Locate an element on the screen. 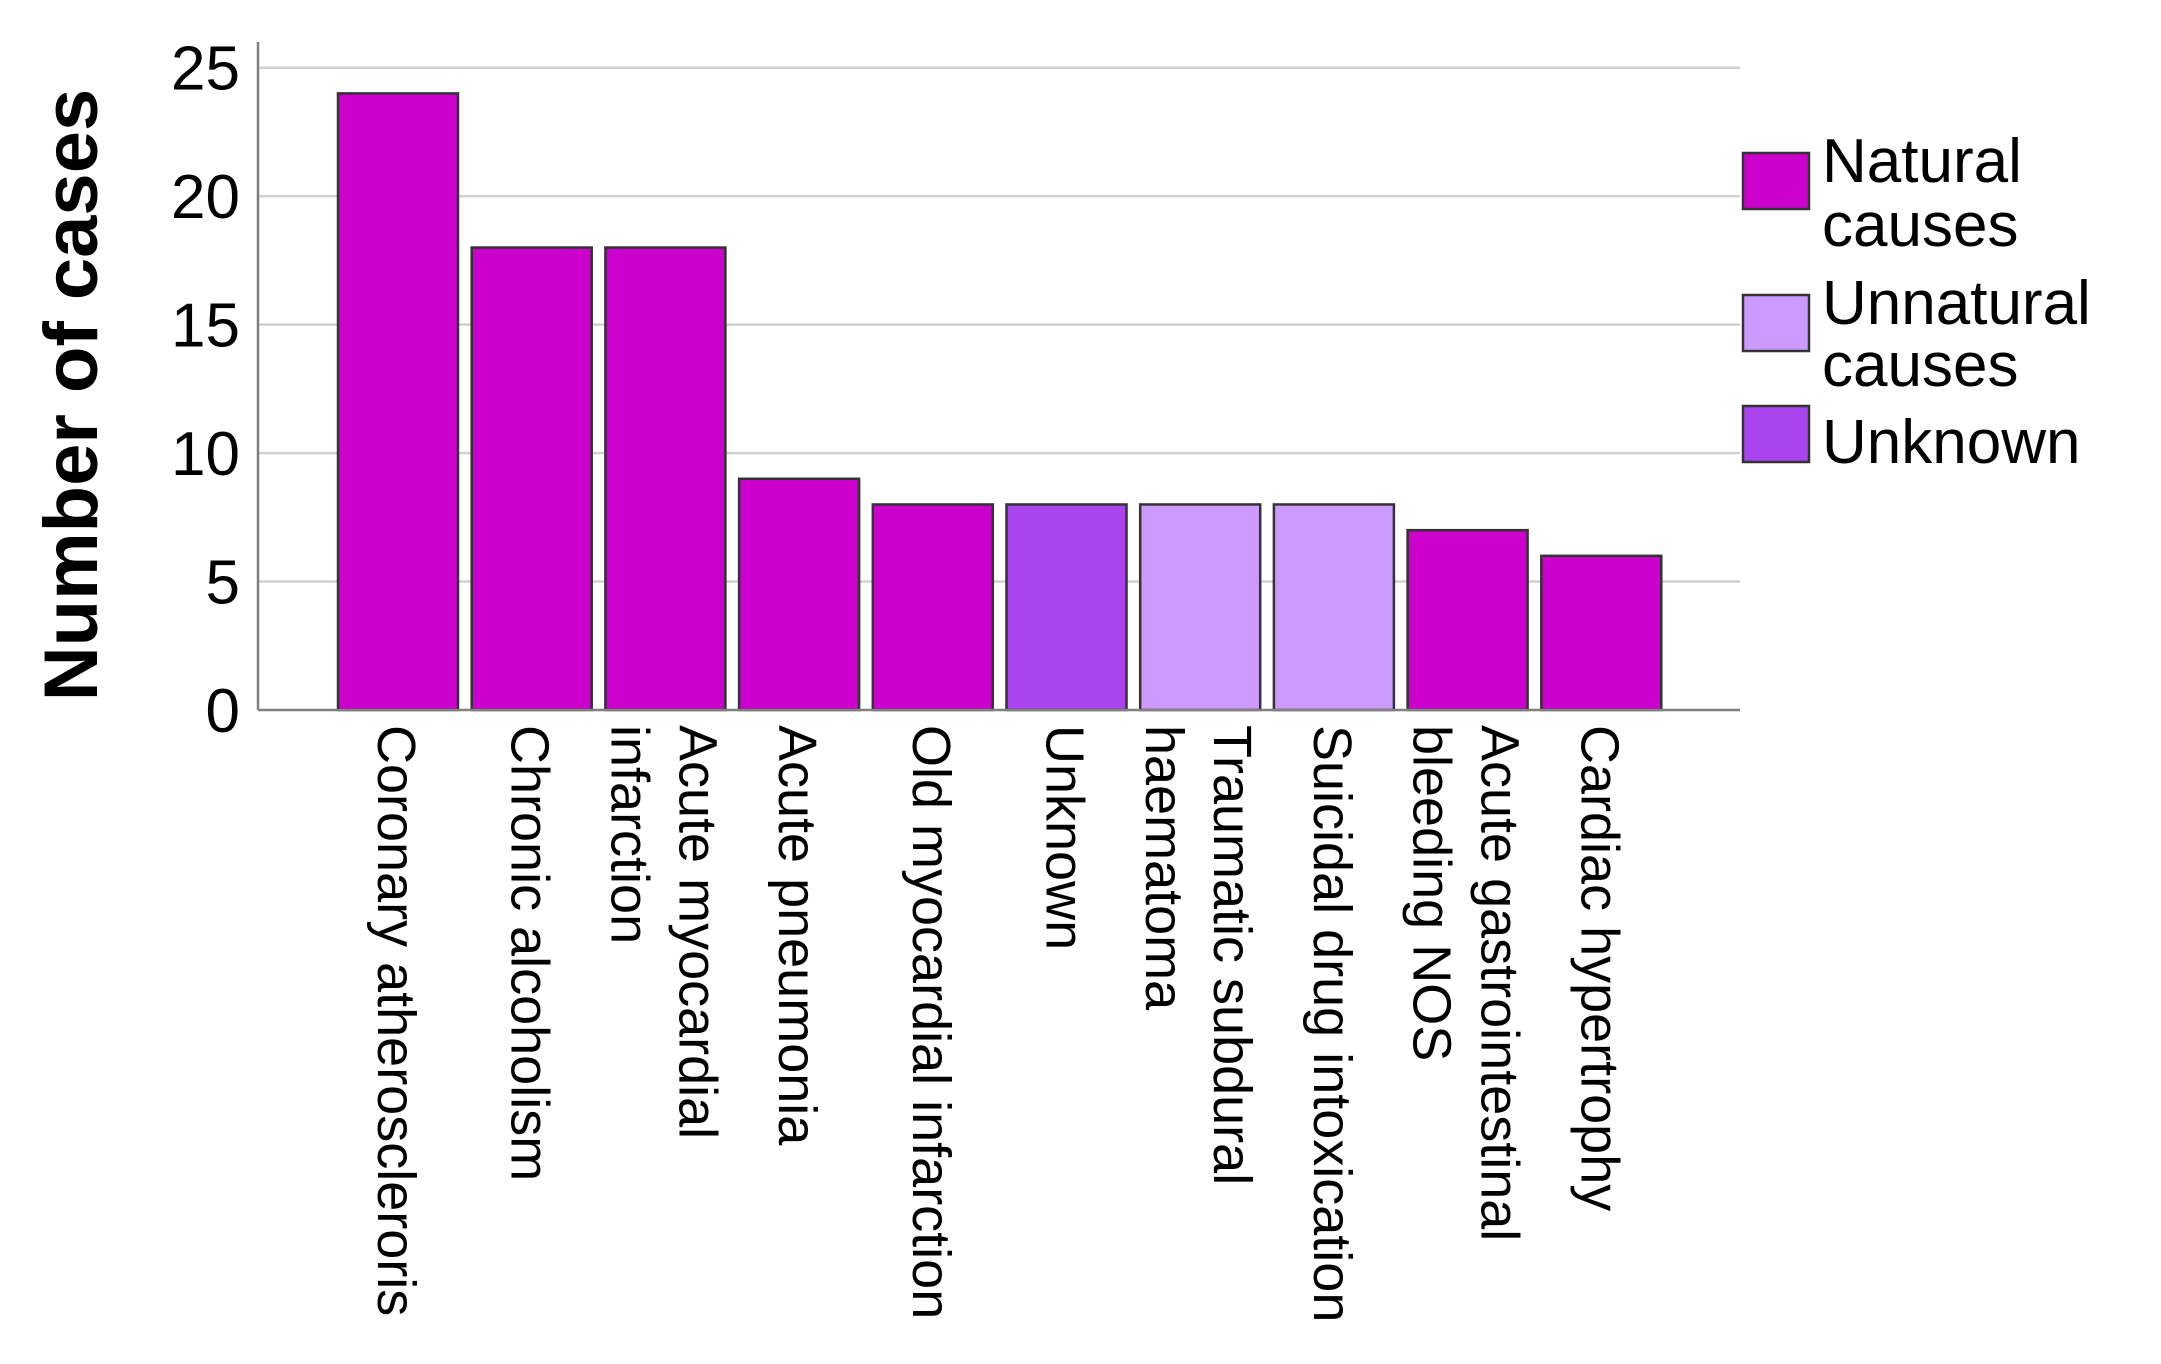  y-tick-labels: 0 5 10 15 20 25 is located at coordinates (205, 390).